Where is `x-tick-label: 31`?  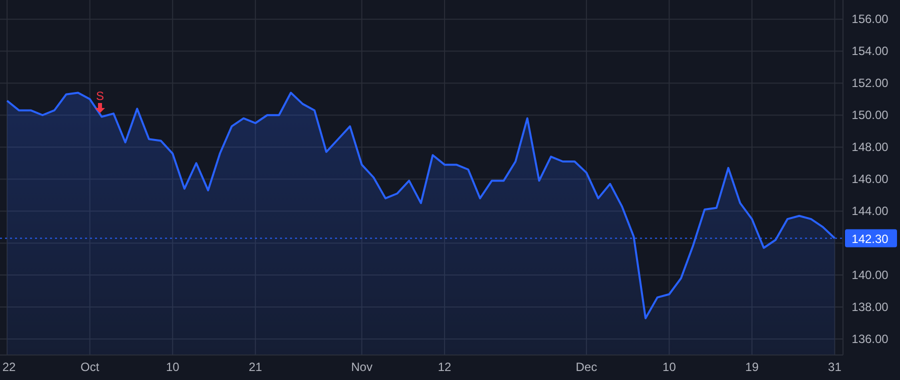 x-tick-label: 31 is located at coordinates (835, 367).